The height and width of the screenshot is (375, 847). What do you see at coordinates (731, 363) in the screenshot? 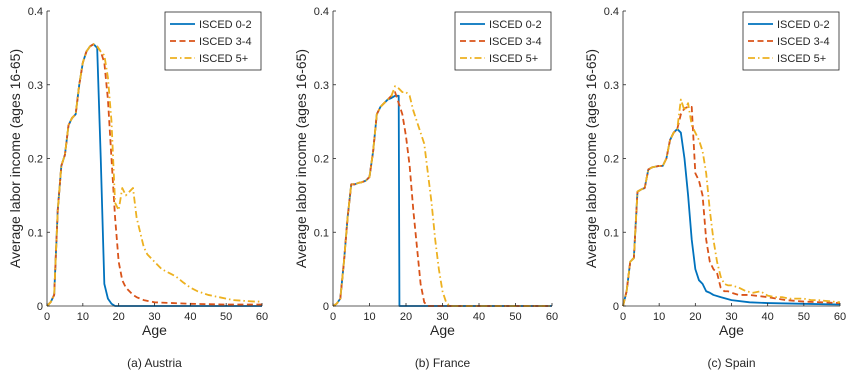
I see `panel-caption: (c) Spain` at bounding box center [731, 363].